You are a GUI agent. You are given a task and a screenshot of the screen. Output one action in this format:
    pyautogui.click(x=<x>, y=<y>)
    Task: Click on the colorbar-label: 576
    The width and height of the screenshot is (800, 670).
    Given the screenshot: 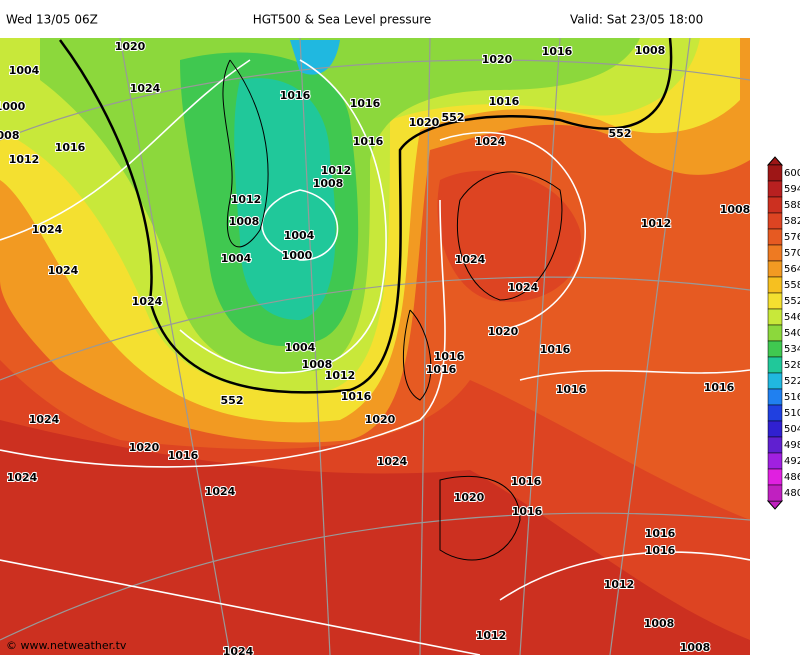 What is the action you would take?
    pyautogui.click(x=792, y=237)
    